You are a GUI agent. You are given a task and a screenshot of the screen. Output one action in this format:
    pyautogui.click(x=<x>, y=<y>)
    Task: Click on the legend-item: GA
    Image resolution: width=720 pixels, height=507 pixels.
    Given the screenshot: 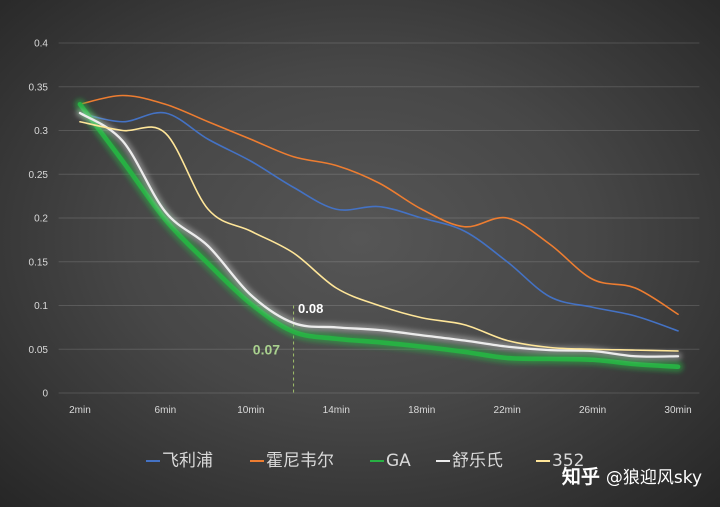 What is the action you would take?
    pyautogui.click(x=390, y=461)
    